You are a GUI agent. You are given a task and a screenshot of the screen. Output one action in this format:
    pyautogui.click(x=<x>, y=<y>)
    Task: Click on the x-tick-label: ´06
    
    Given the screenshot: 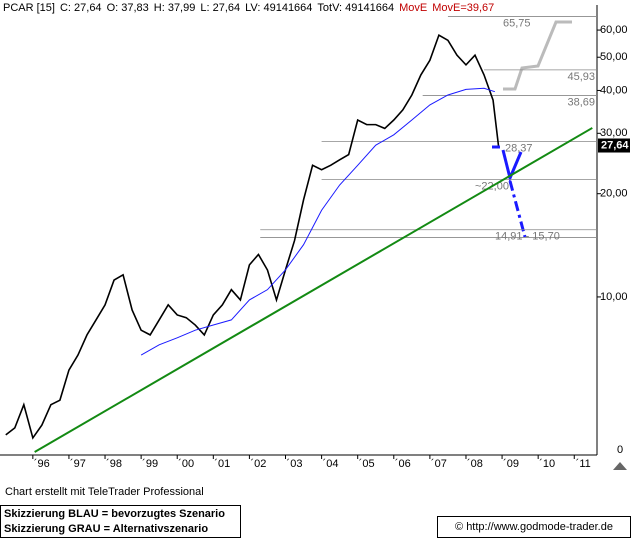 What is the action you would take?
    pyautogui.click(x=403, y=464)
    